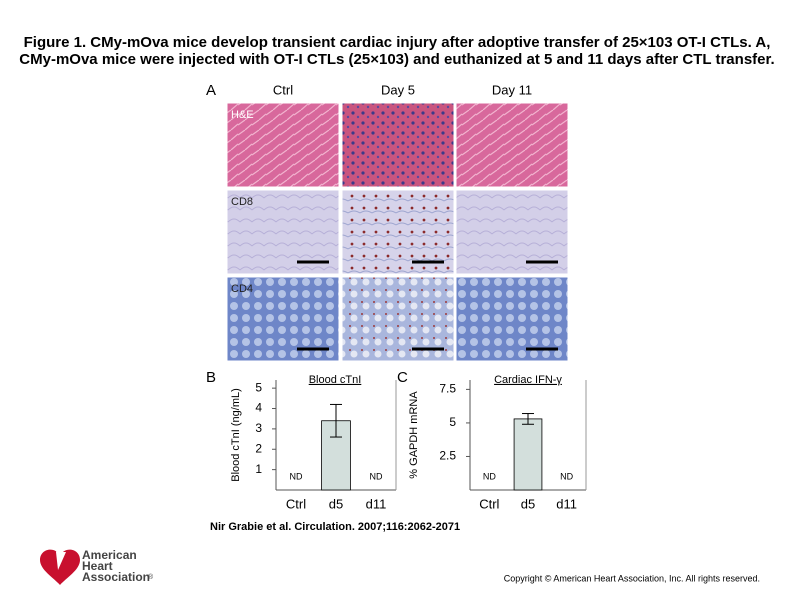  Describe the element at coordinates (211, 377) in the screenshot. I see `panel-label: B` at that location.